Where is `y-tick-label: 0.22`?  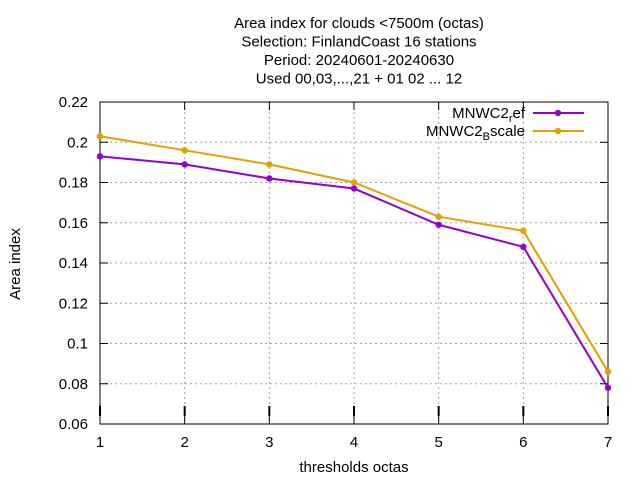
y-tick-label: 0.22 is located at coordinates (73, 102).